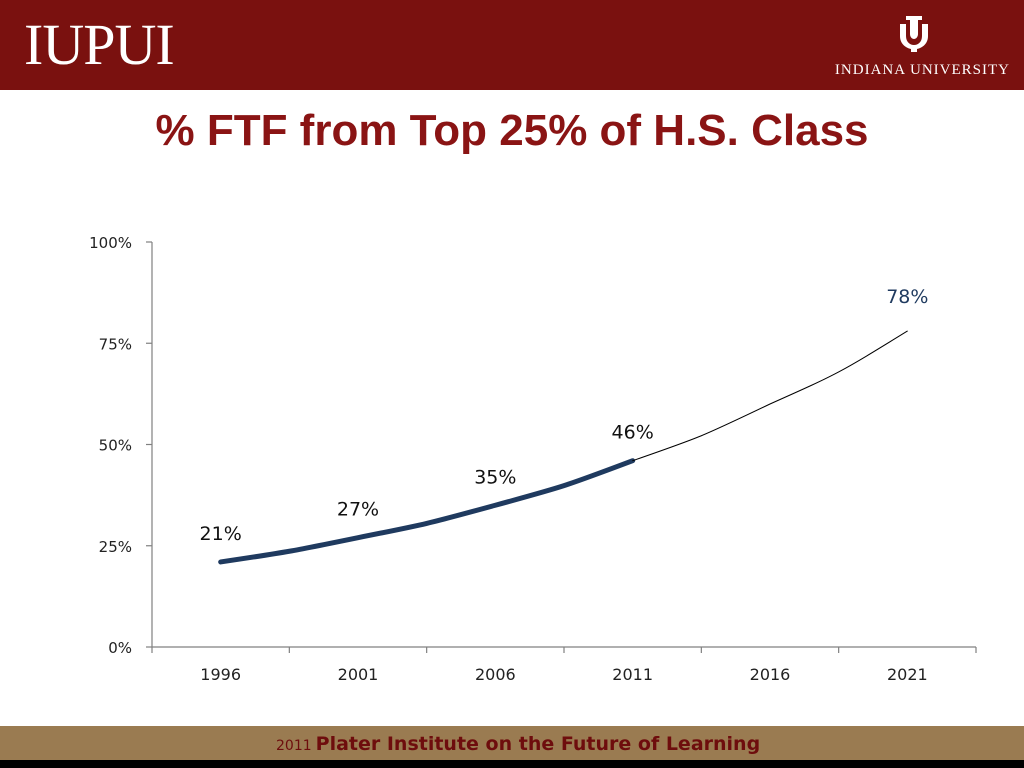 This screenshot has height=768, width=1024. Describe the element at coordinates (770, 396) in the screenshot. I see `series-line-projection` at that location.